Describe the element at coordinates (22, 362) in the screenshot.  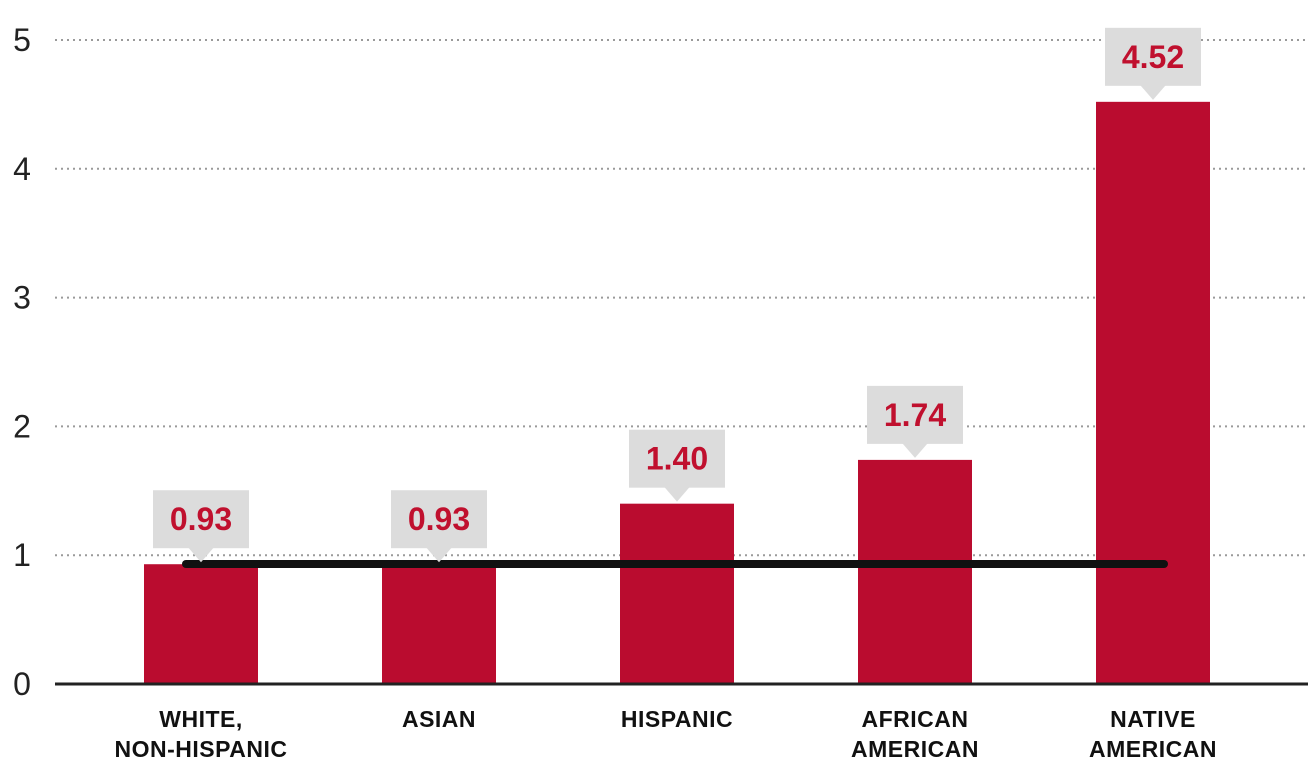
I see `y-axis-ticks: 0 1 2 3 4 5` at that location.